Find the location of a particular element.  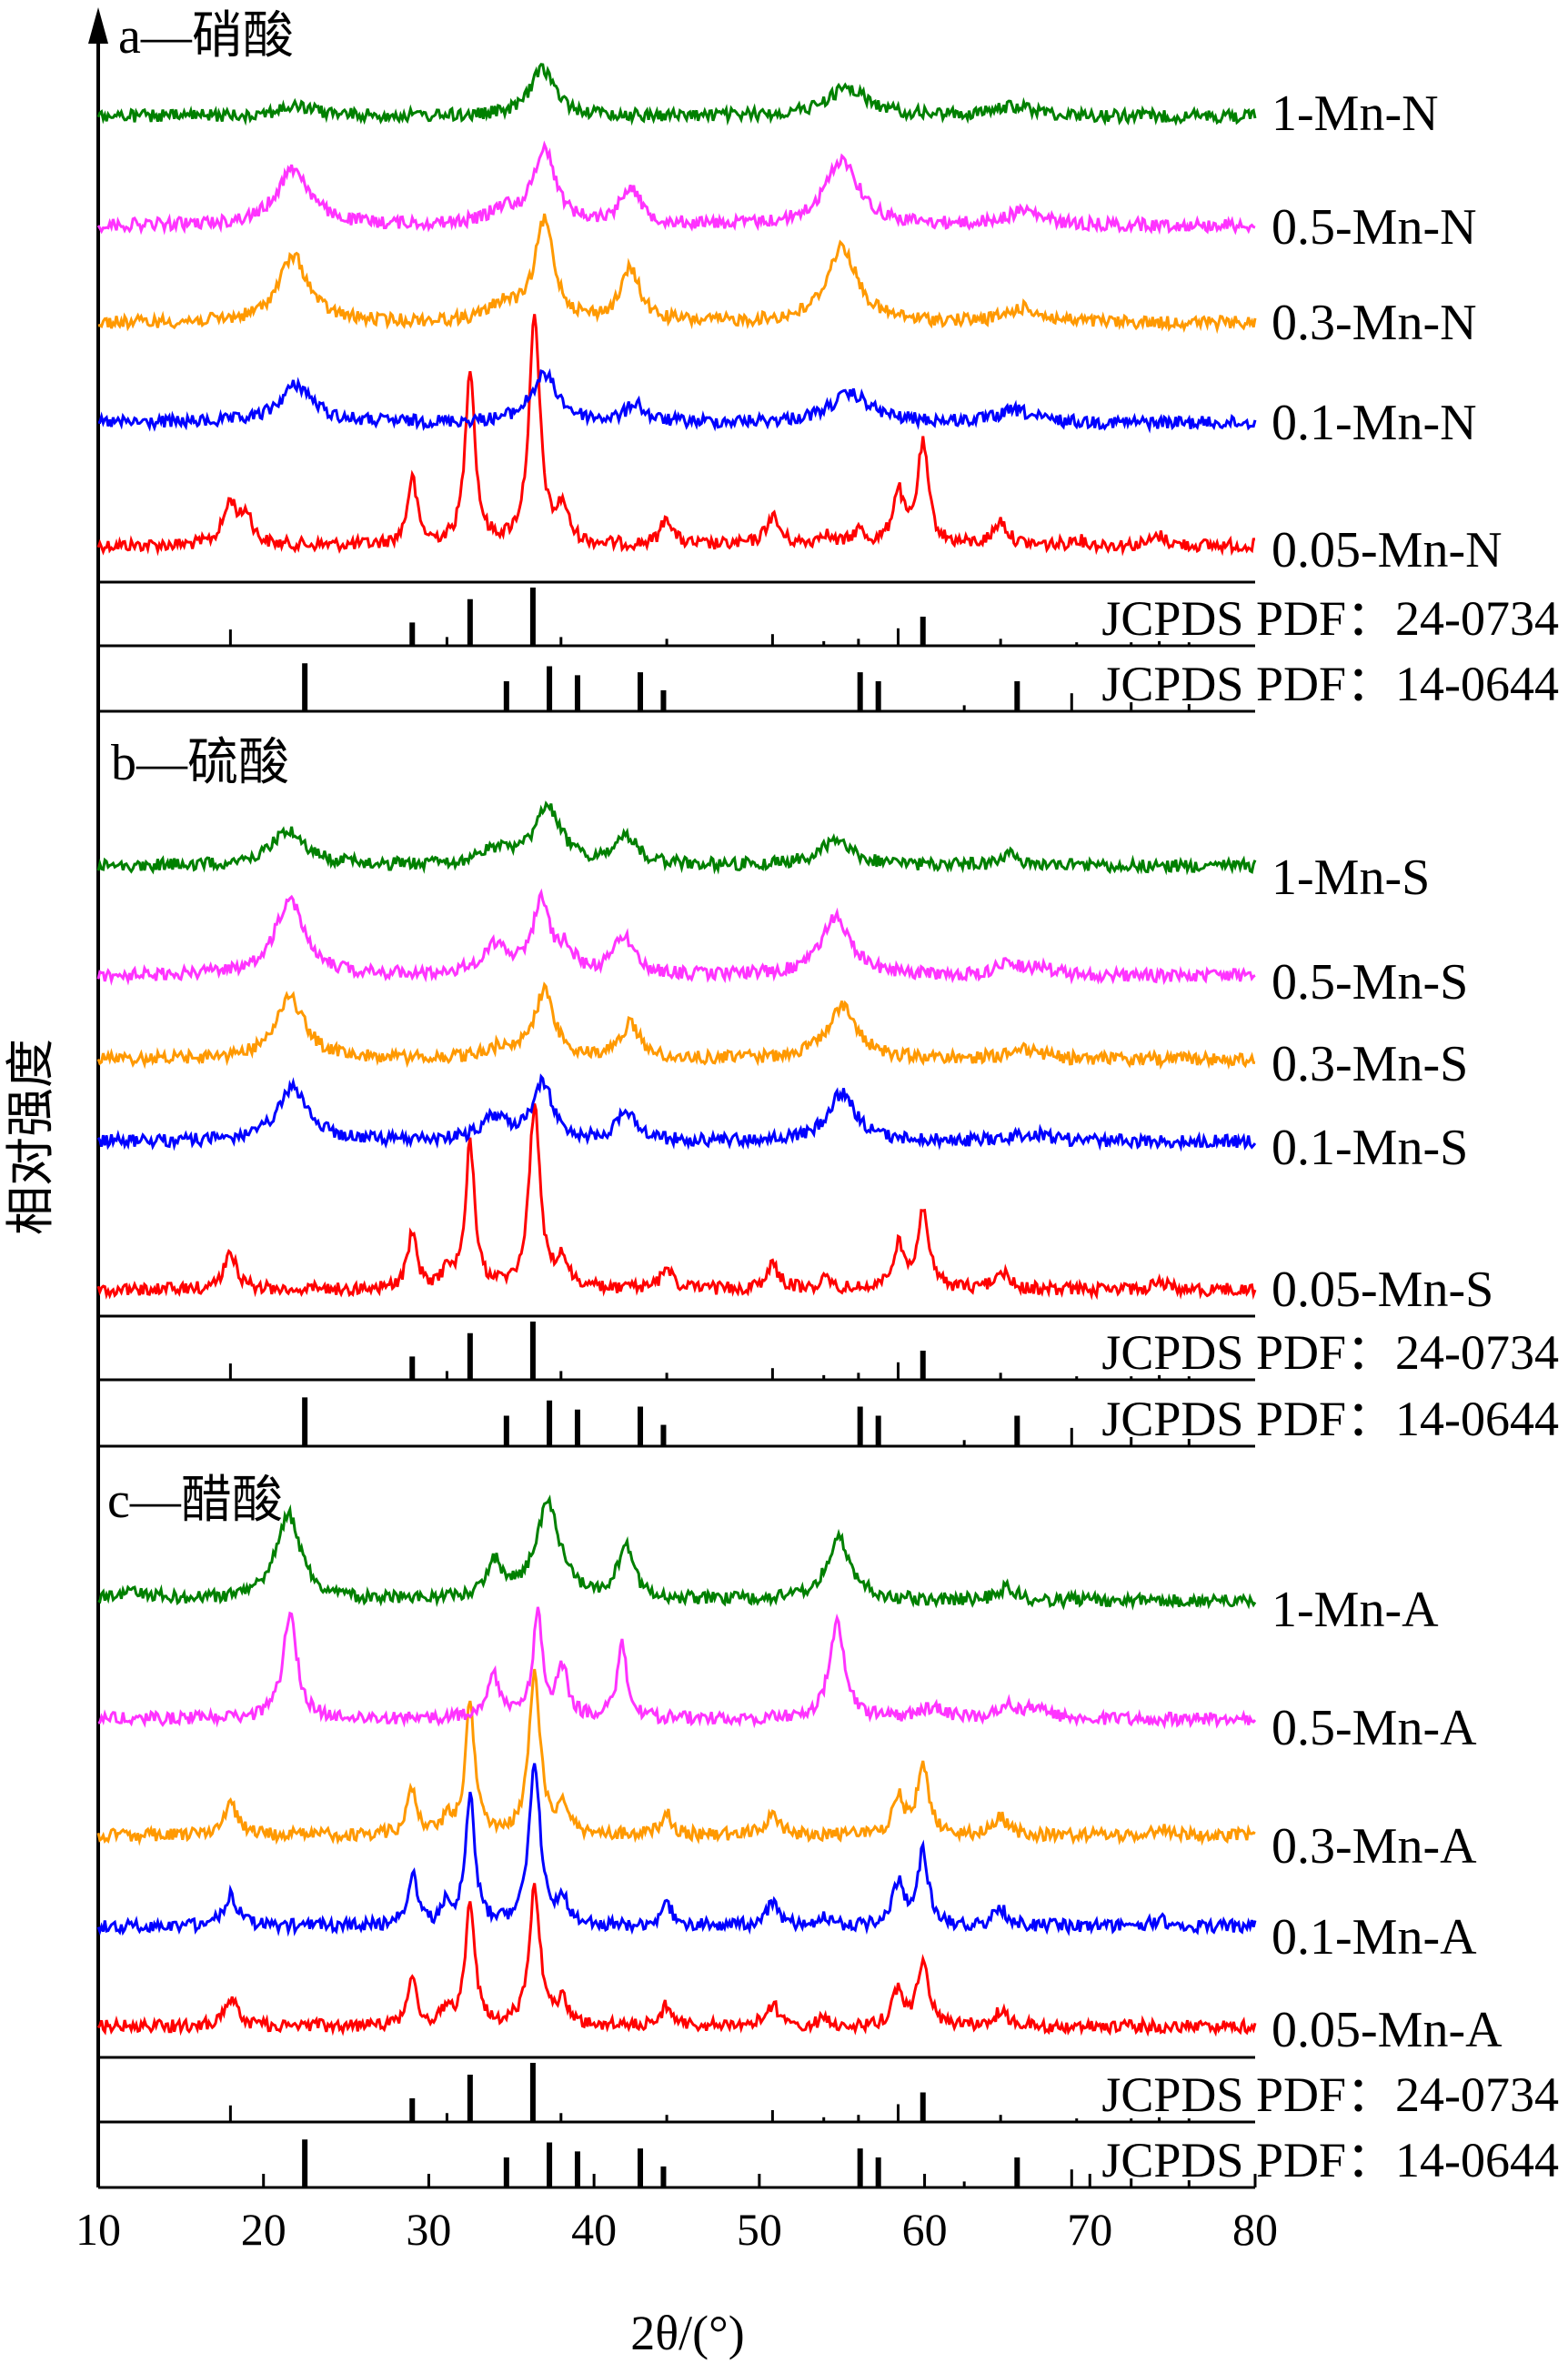

x-axis-title: 2θ/(°) is located at coordinates (687, 2333).